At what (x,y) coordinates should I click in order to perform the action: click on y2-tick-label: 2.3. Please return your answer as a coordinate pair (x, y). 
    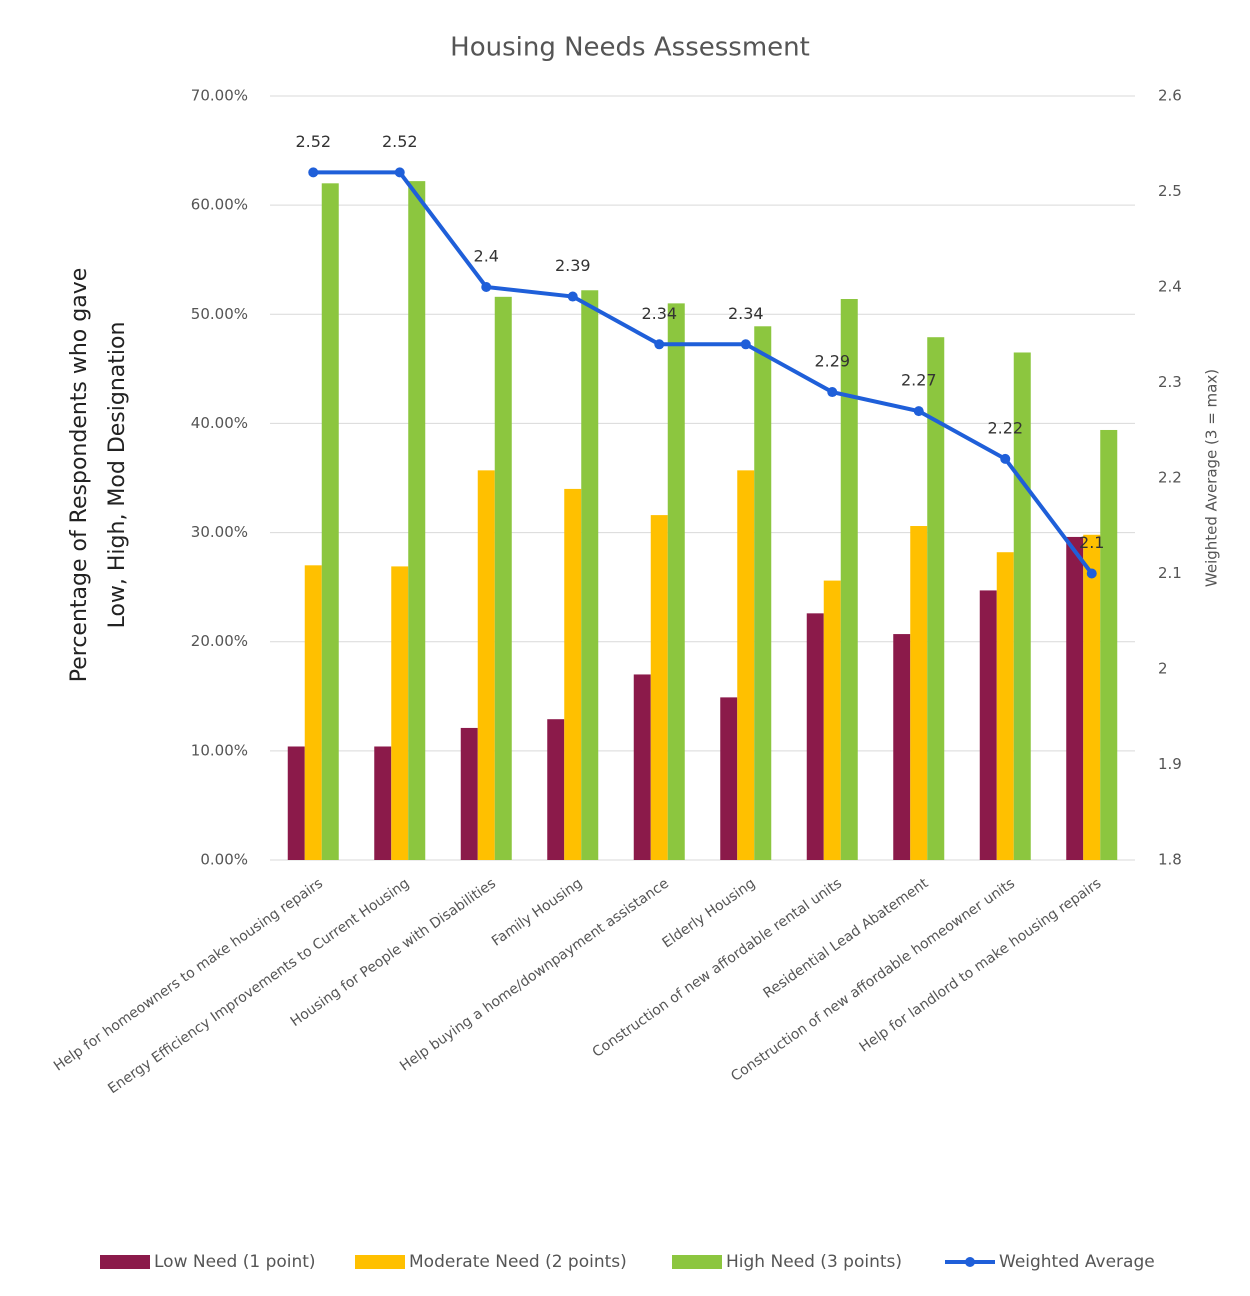
    Looking at the image, I should click on (1170, 382).